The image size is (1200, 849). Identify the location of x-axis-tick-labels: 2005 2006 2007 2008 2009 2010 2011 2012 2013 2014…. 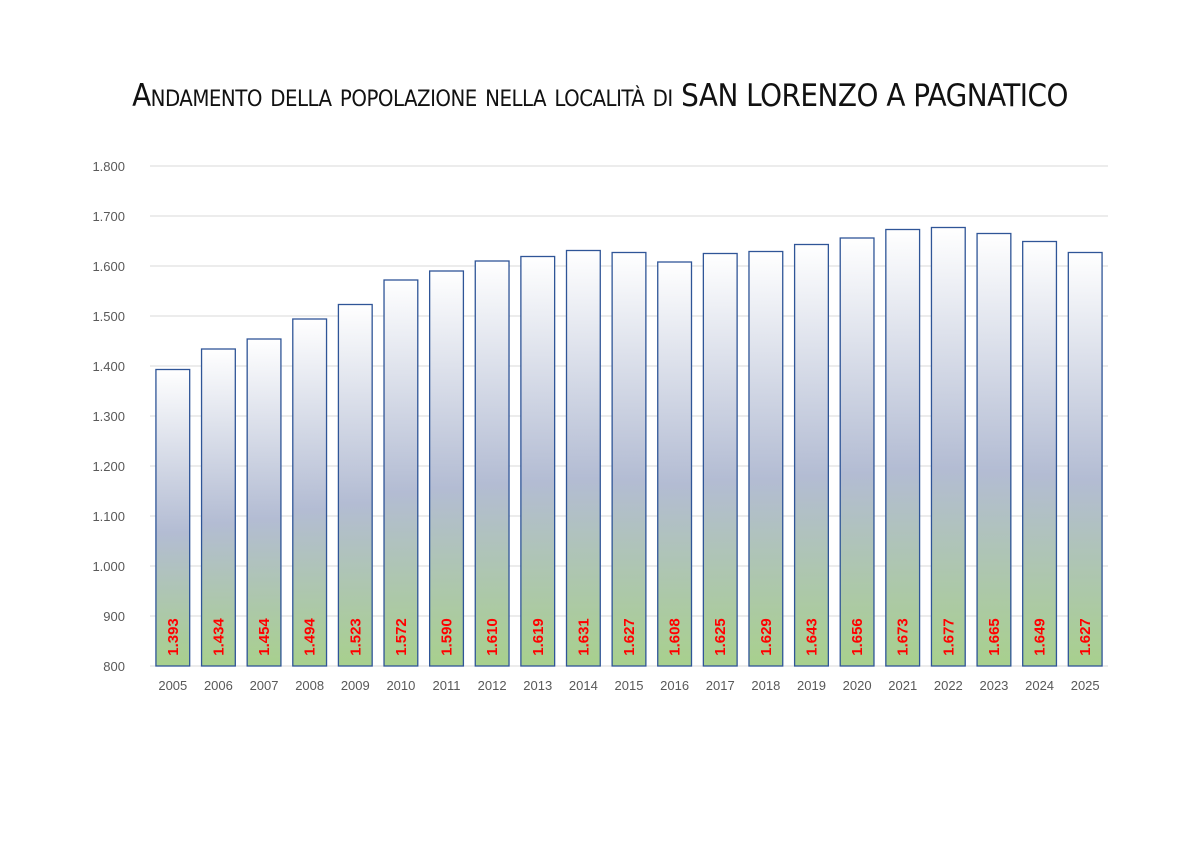
(628, 685).